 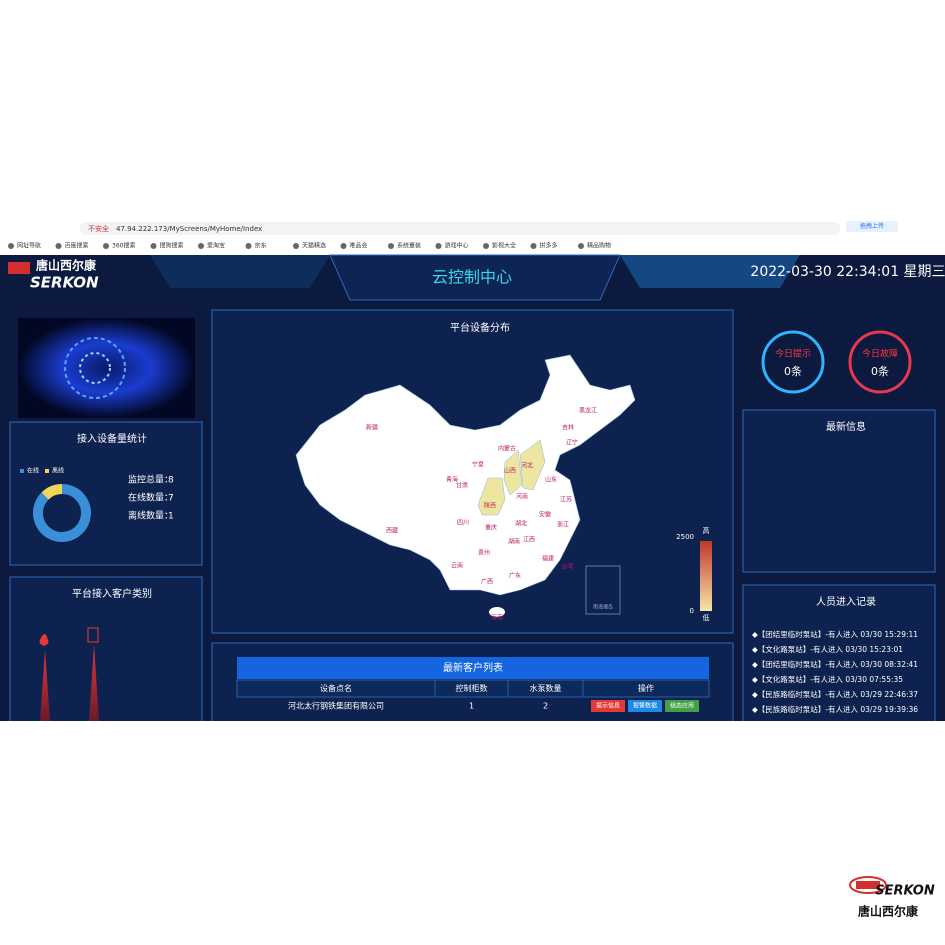 I want to click on alert-ring, so click(x=793, y=362).